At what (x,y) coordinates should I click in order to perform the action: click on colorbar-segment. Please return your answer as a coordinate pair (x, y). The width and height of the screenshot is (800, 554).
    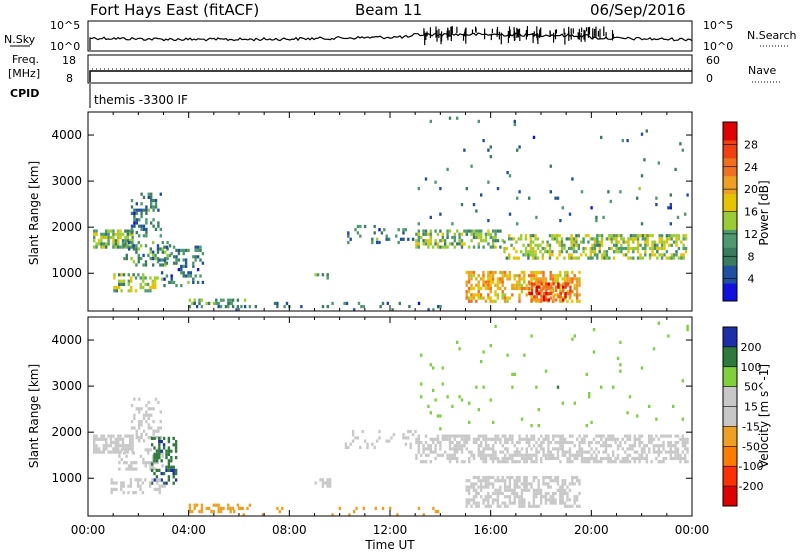
    Looking at the image, I should click on (730, 476).